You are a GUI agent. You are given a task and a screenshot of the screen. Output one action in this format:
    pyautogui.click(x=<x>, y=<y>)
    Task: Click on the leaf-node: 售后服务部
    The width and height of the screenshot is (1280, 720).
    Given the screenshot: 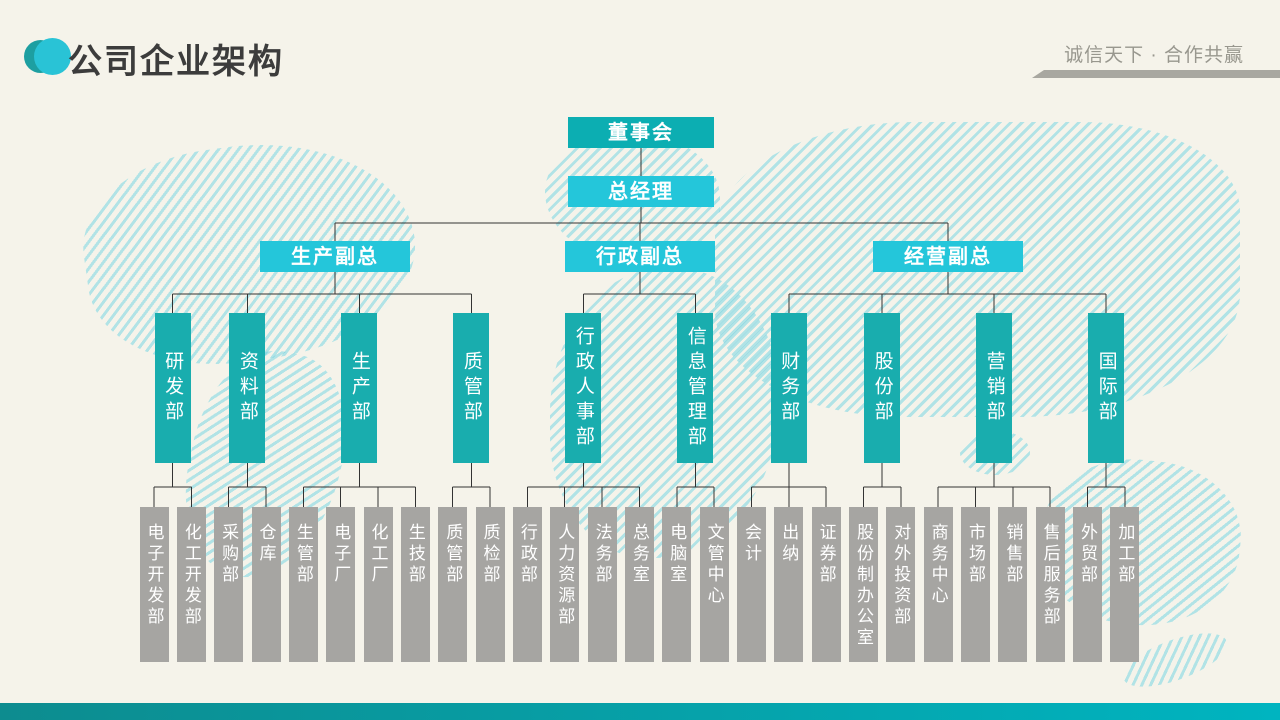 What is the action you would take?
    pyautogui.click(x=1050, y=584)
    